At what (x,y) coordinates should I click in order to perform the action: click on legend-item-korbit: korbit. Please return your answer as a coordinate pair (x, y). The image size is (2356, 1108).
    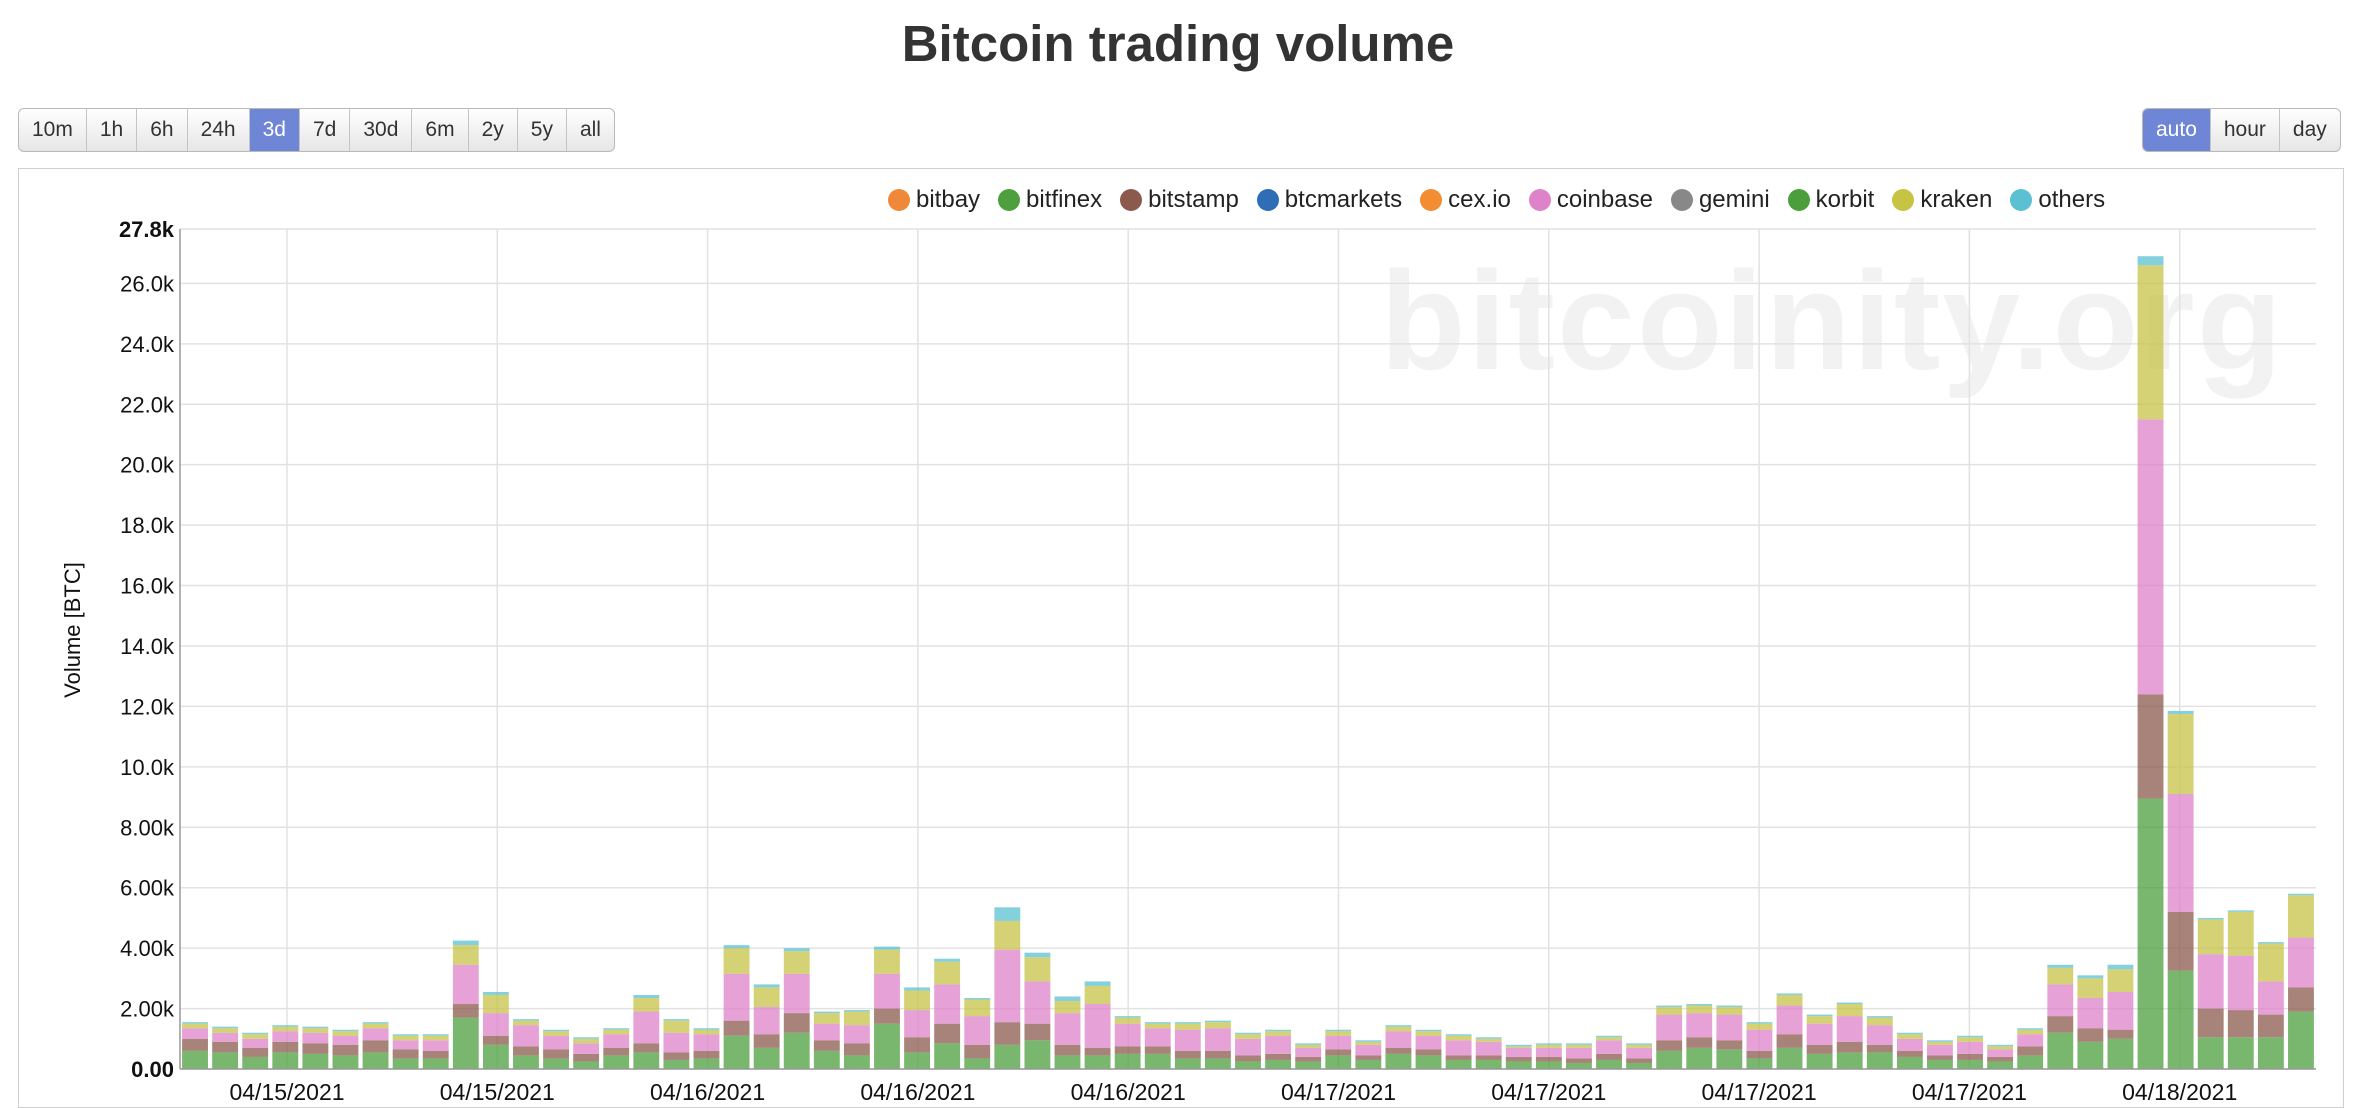
    Looking at the image, I should click on (1830, 200).